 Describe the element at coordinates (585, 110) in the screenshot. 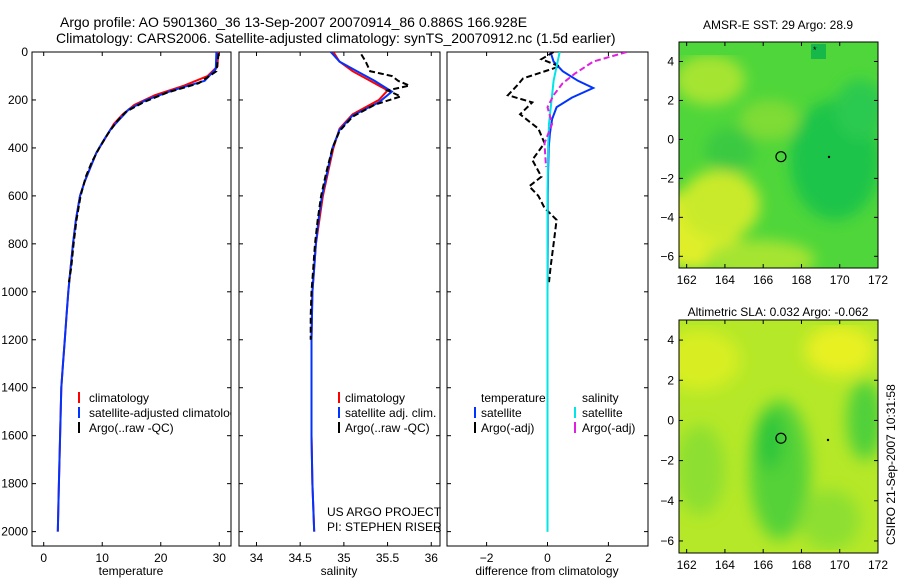

I see `series-line-salinity-argo` at that location.